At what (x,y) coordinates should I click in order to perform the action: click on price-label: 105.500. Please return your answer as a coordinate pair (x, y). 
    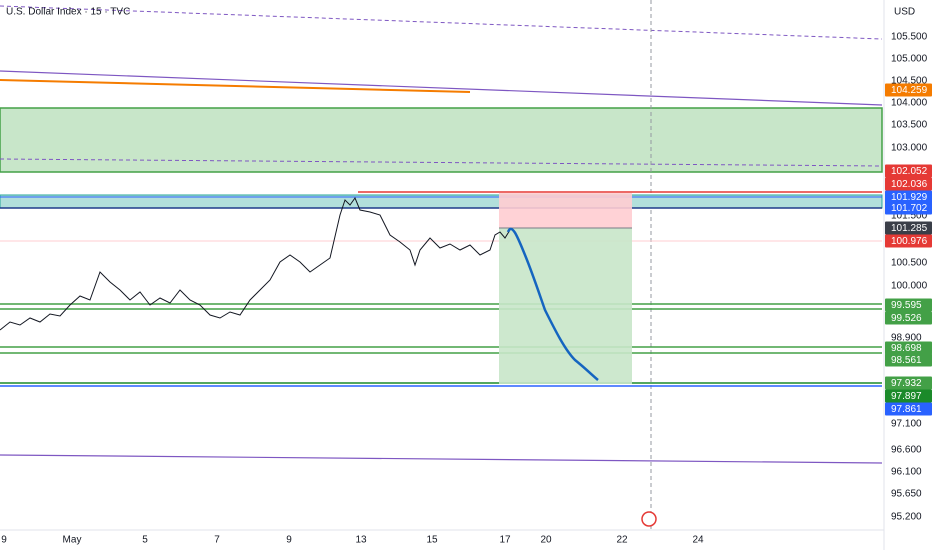
    Looking at the image, I should click on (909, 37).